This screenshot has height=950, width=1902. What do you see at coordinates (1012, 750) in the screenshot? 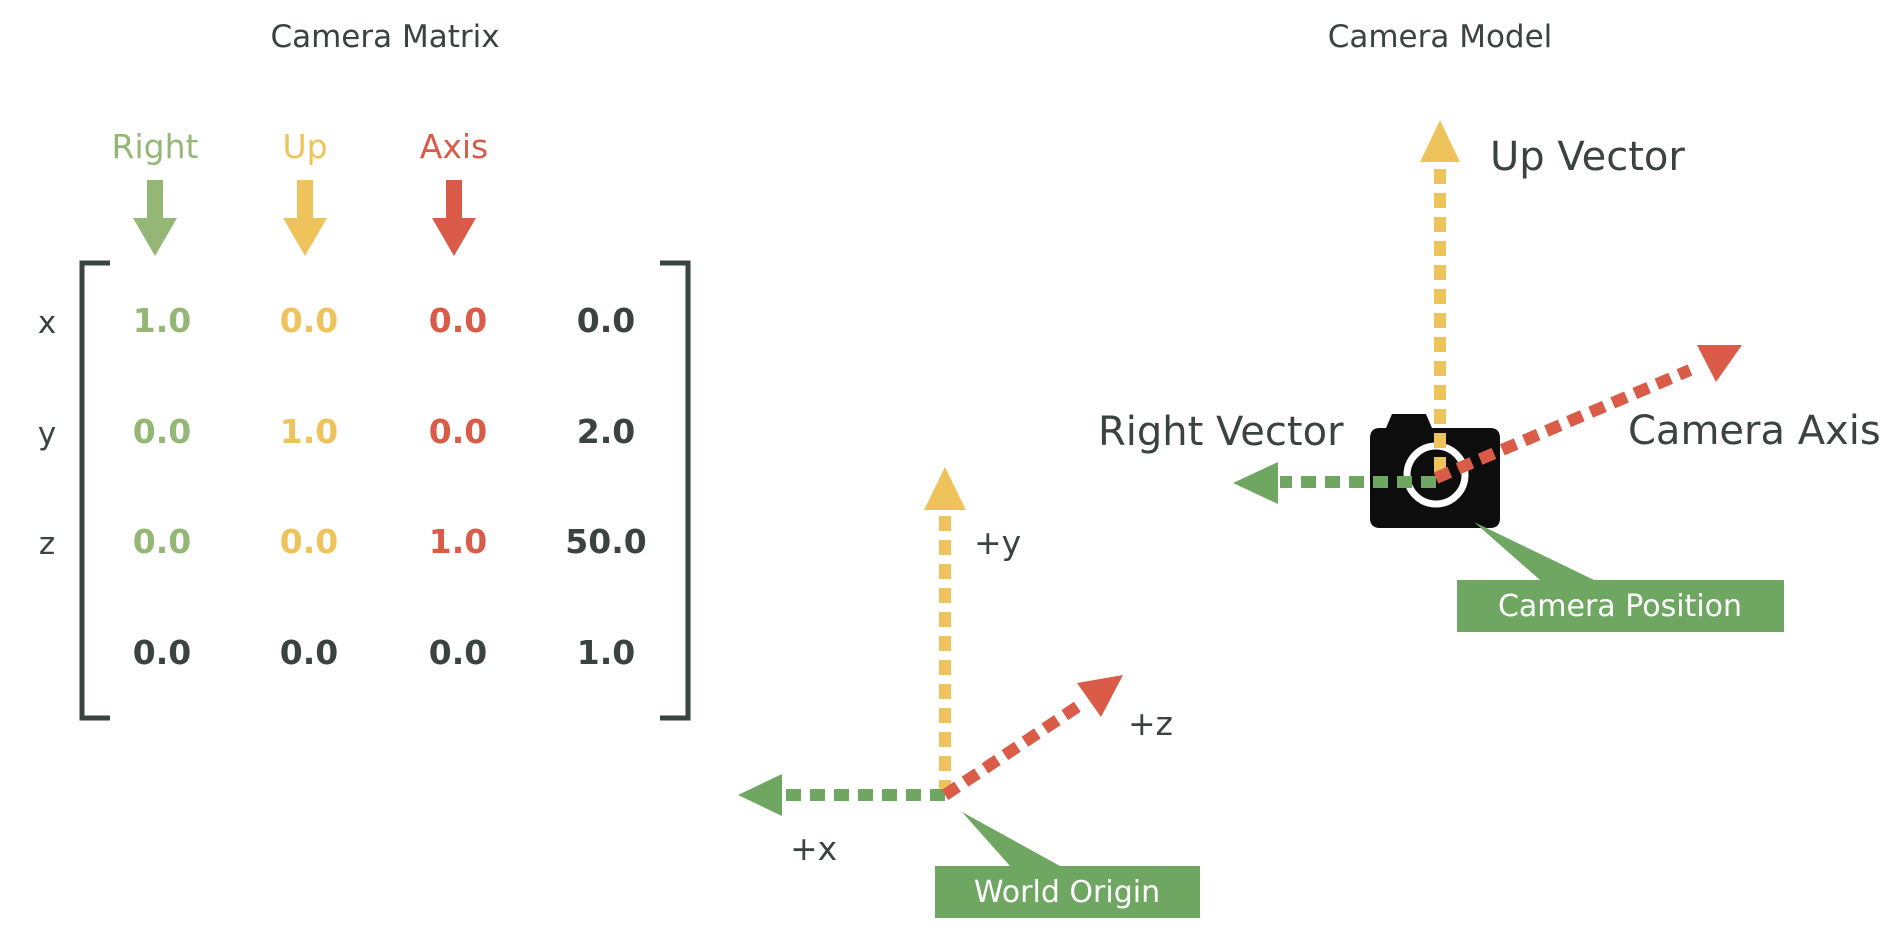
I see `world-z-axis` at bounding box center [1012, 750].